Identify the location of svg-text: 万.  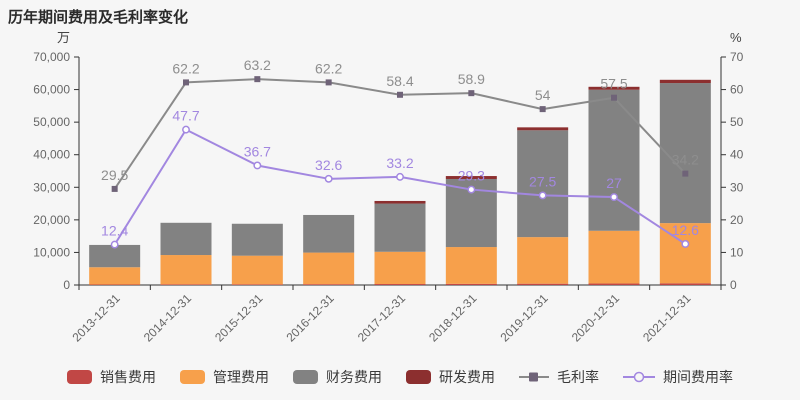
(63, 37).